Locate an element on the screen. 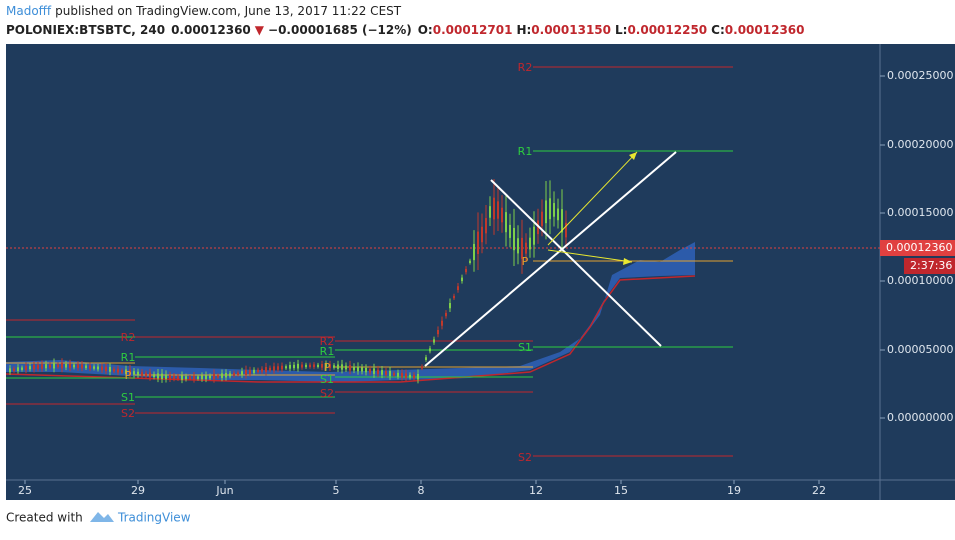 The width and height of the screenshot is (955, 540). arrow-line is located at coordinates (592, 198).